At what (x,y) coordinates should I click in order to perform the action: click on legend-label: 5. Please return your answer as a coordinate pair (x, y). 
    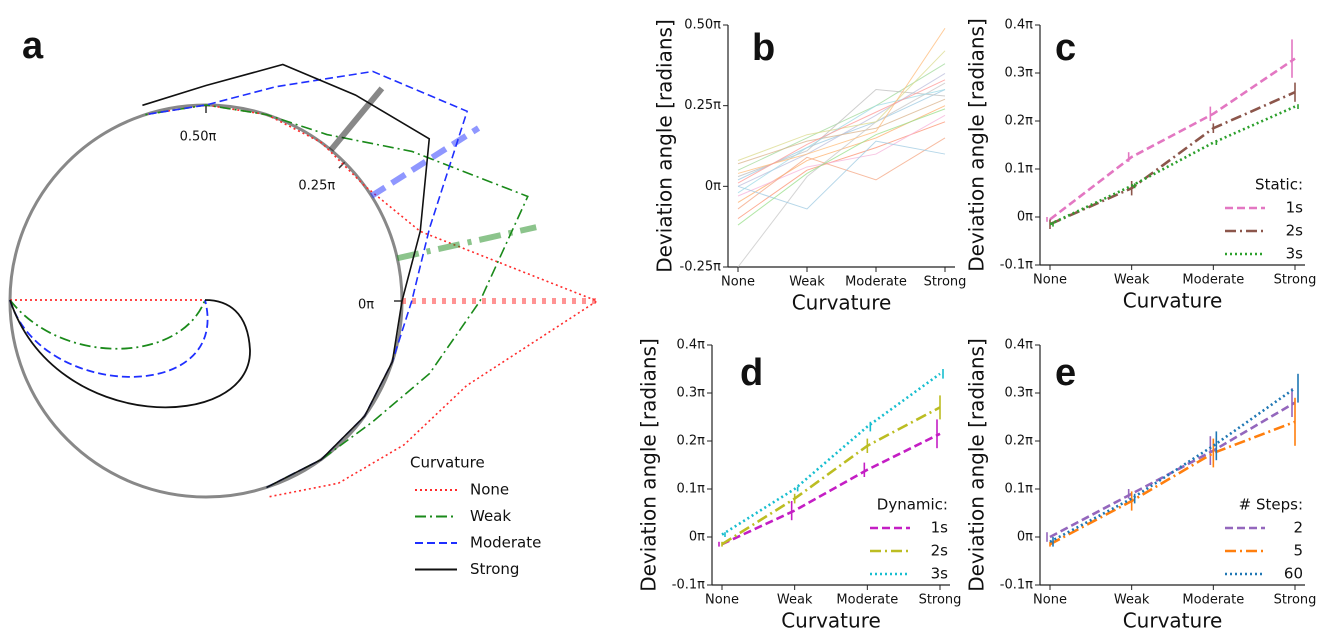
    Looking at the image, I should click on (1298, 551).